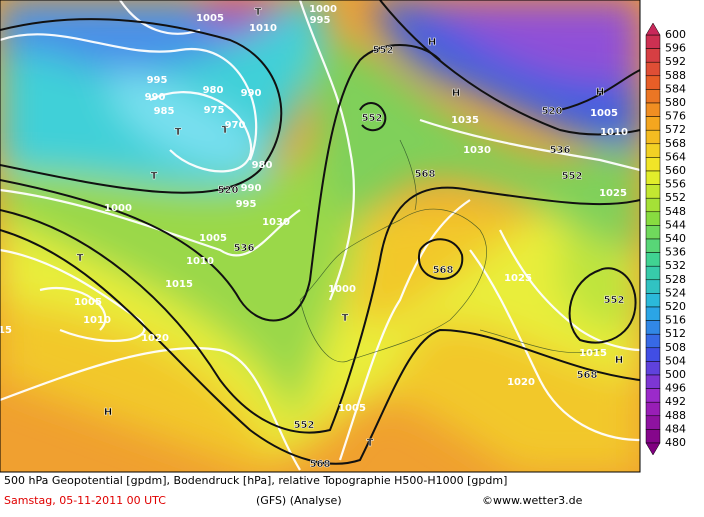  Describe the element at coordinates (675, 75) in the screenshot. I see `colorbar-label: 588` at that location.